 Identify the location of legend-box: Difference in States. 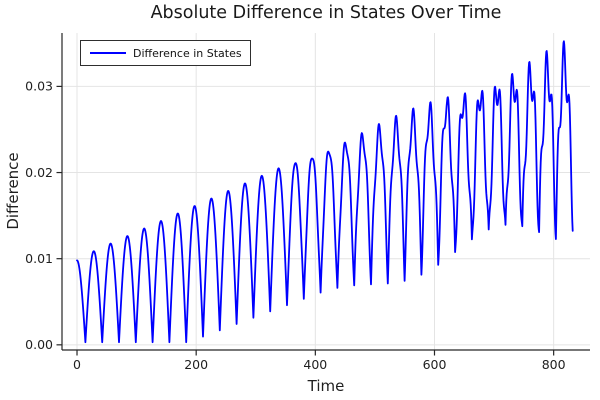
(165, 53).